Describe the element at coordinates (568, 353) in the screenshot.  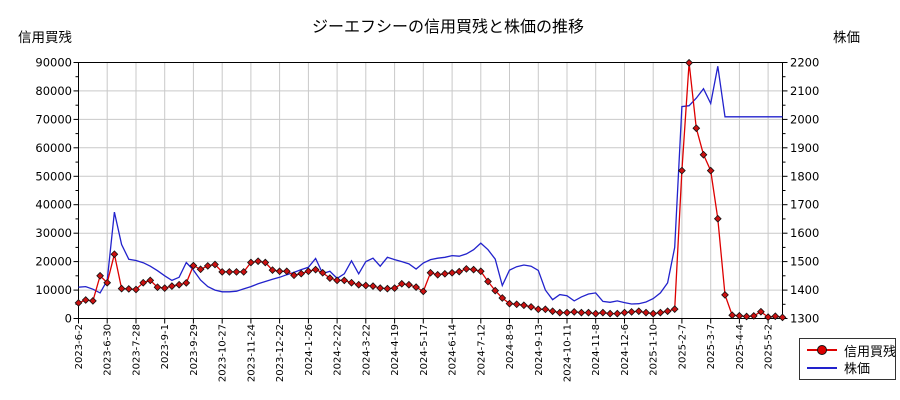
I see `svg-text: 2024-10-11` at that location.